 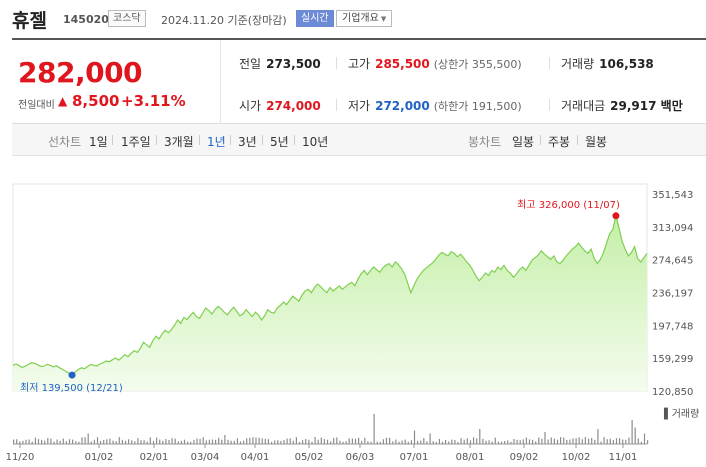 I want to click on as-of-date: 2024.11.20 기준(장마감), so click(x=224, y=20).